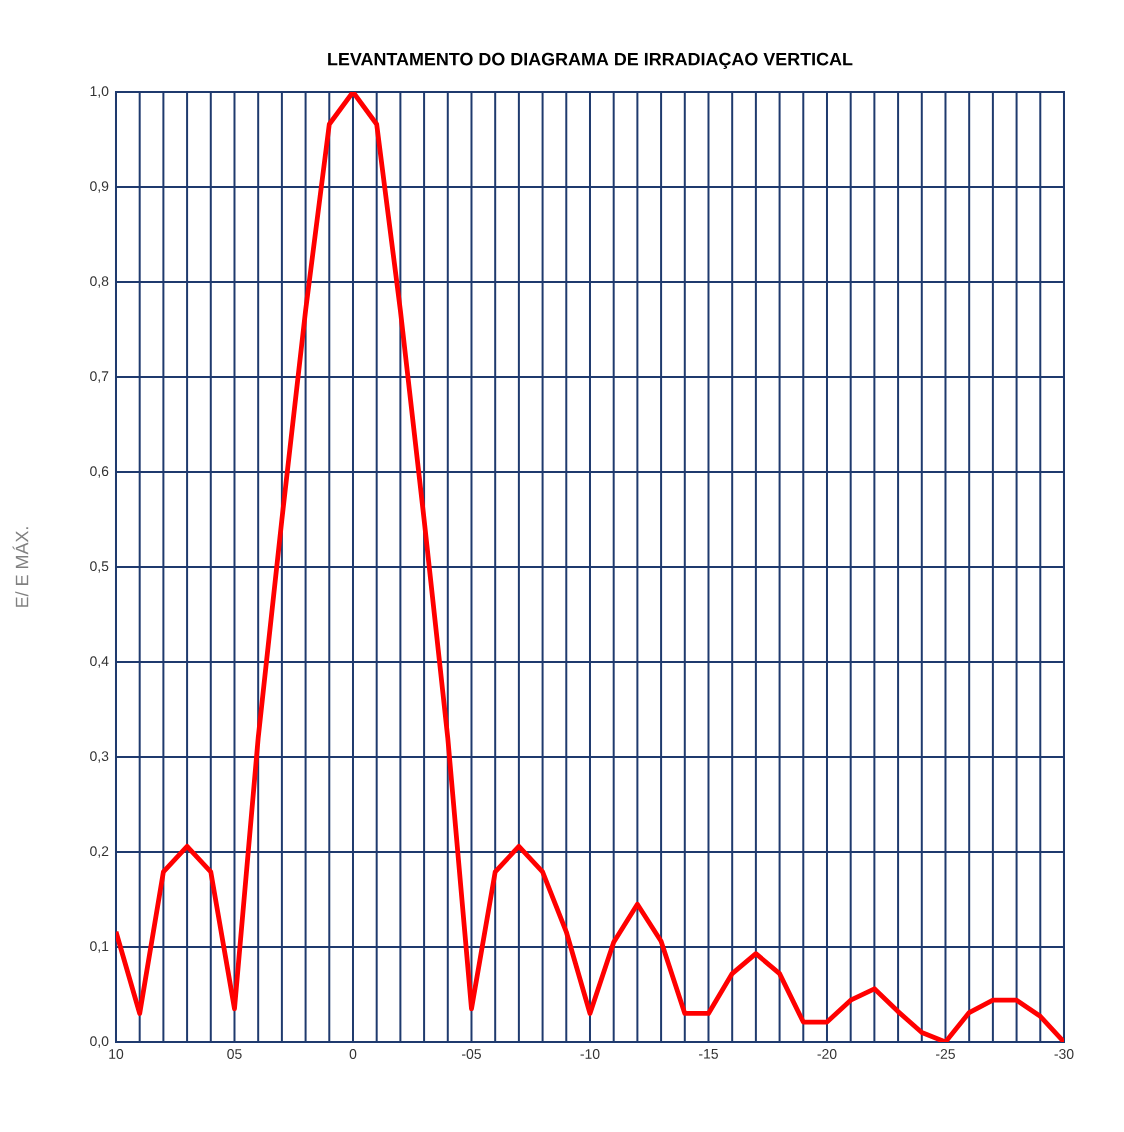 The image size is (1124, 1132). Describe the element at coordinates (20, 567) in the screenshot. I see `y-axis-title: E/ E MÁX.` at that location.